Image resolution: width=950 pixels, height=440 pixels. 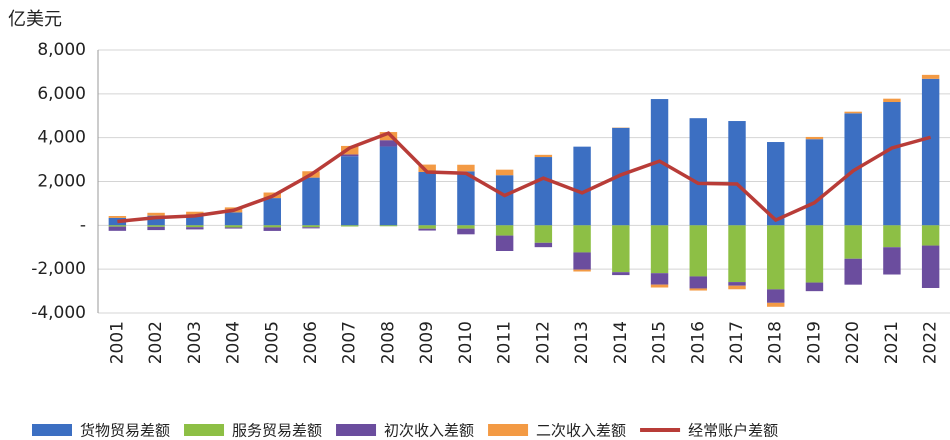 I want to click on x-tick-label: 2004, so click(x=234, y=342).